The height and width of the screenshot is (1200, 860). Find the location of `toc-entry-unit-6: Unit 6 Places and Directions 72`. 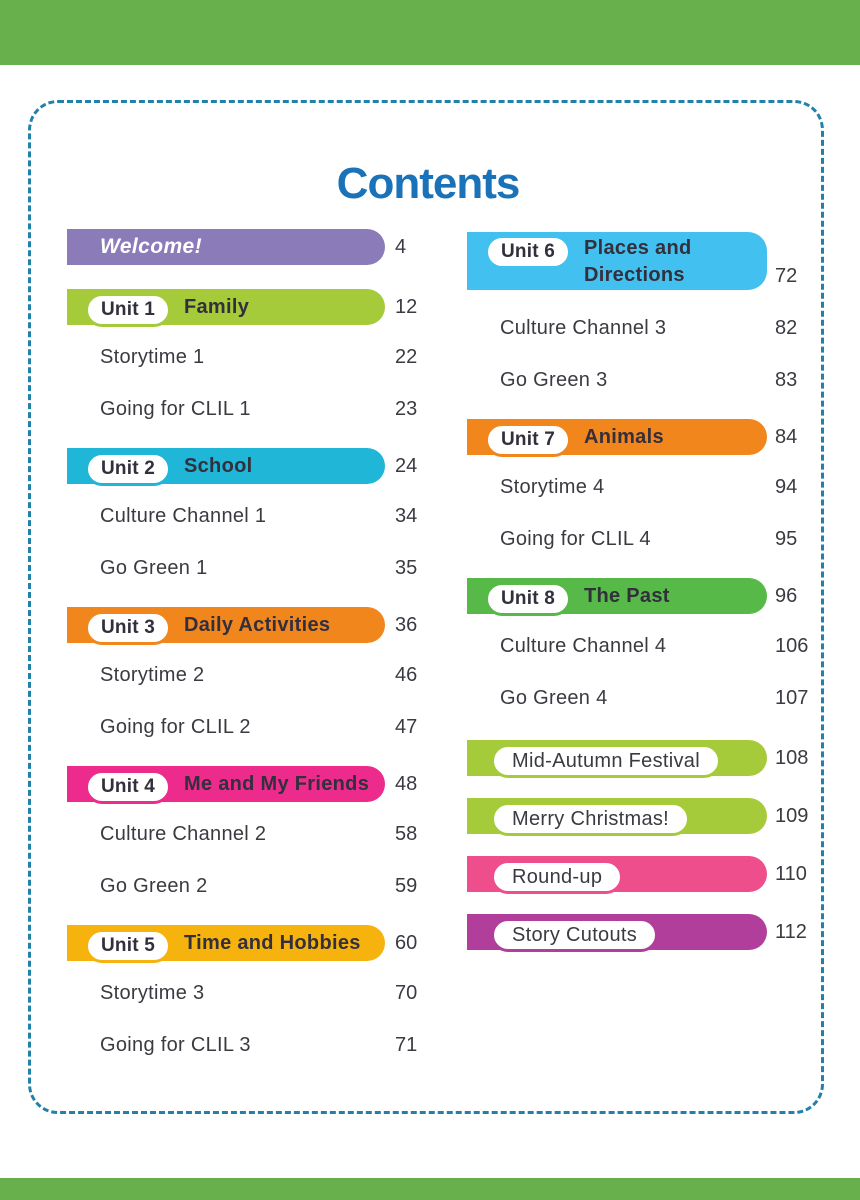

toc-entry-unit-6: Unit 6 Places and Directions 72 is located at coordinates (657, 261).